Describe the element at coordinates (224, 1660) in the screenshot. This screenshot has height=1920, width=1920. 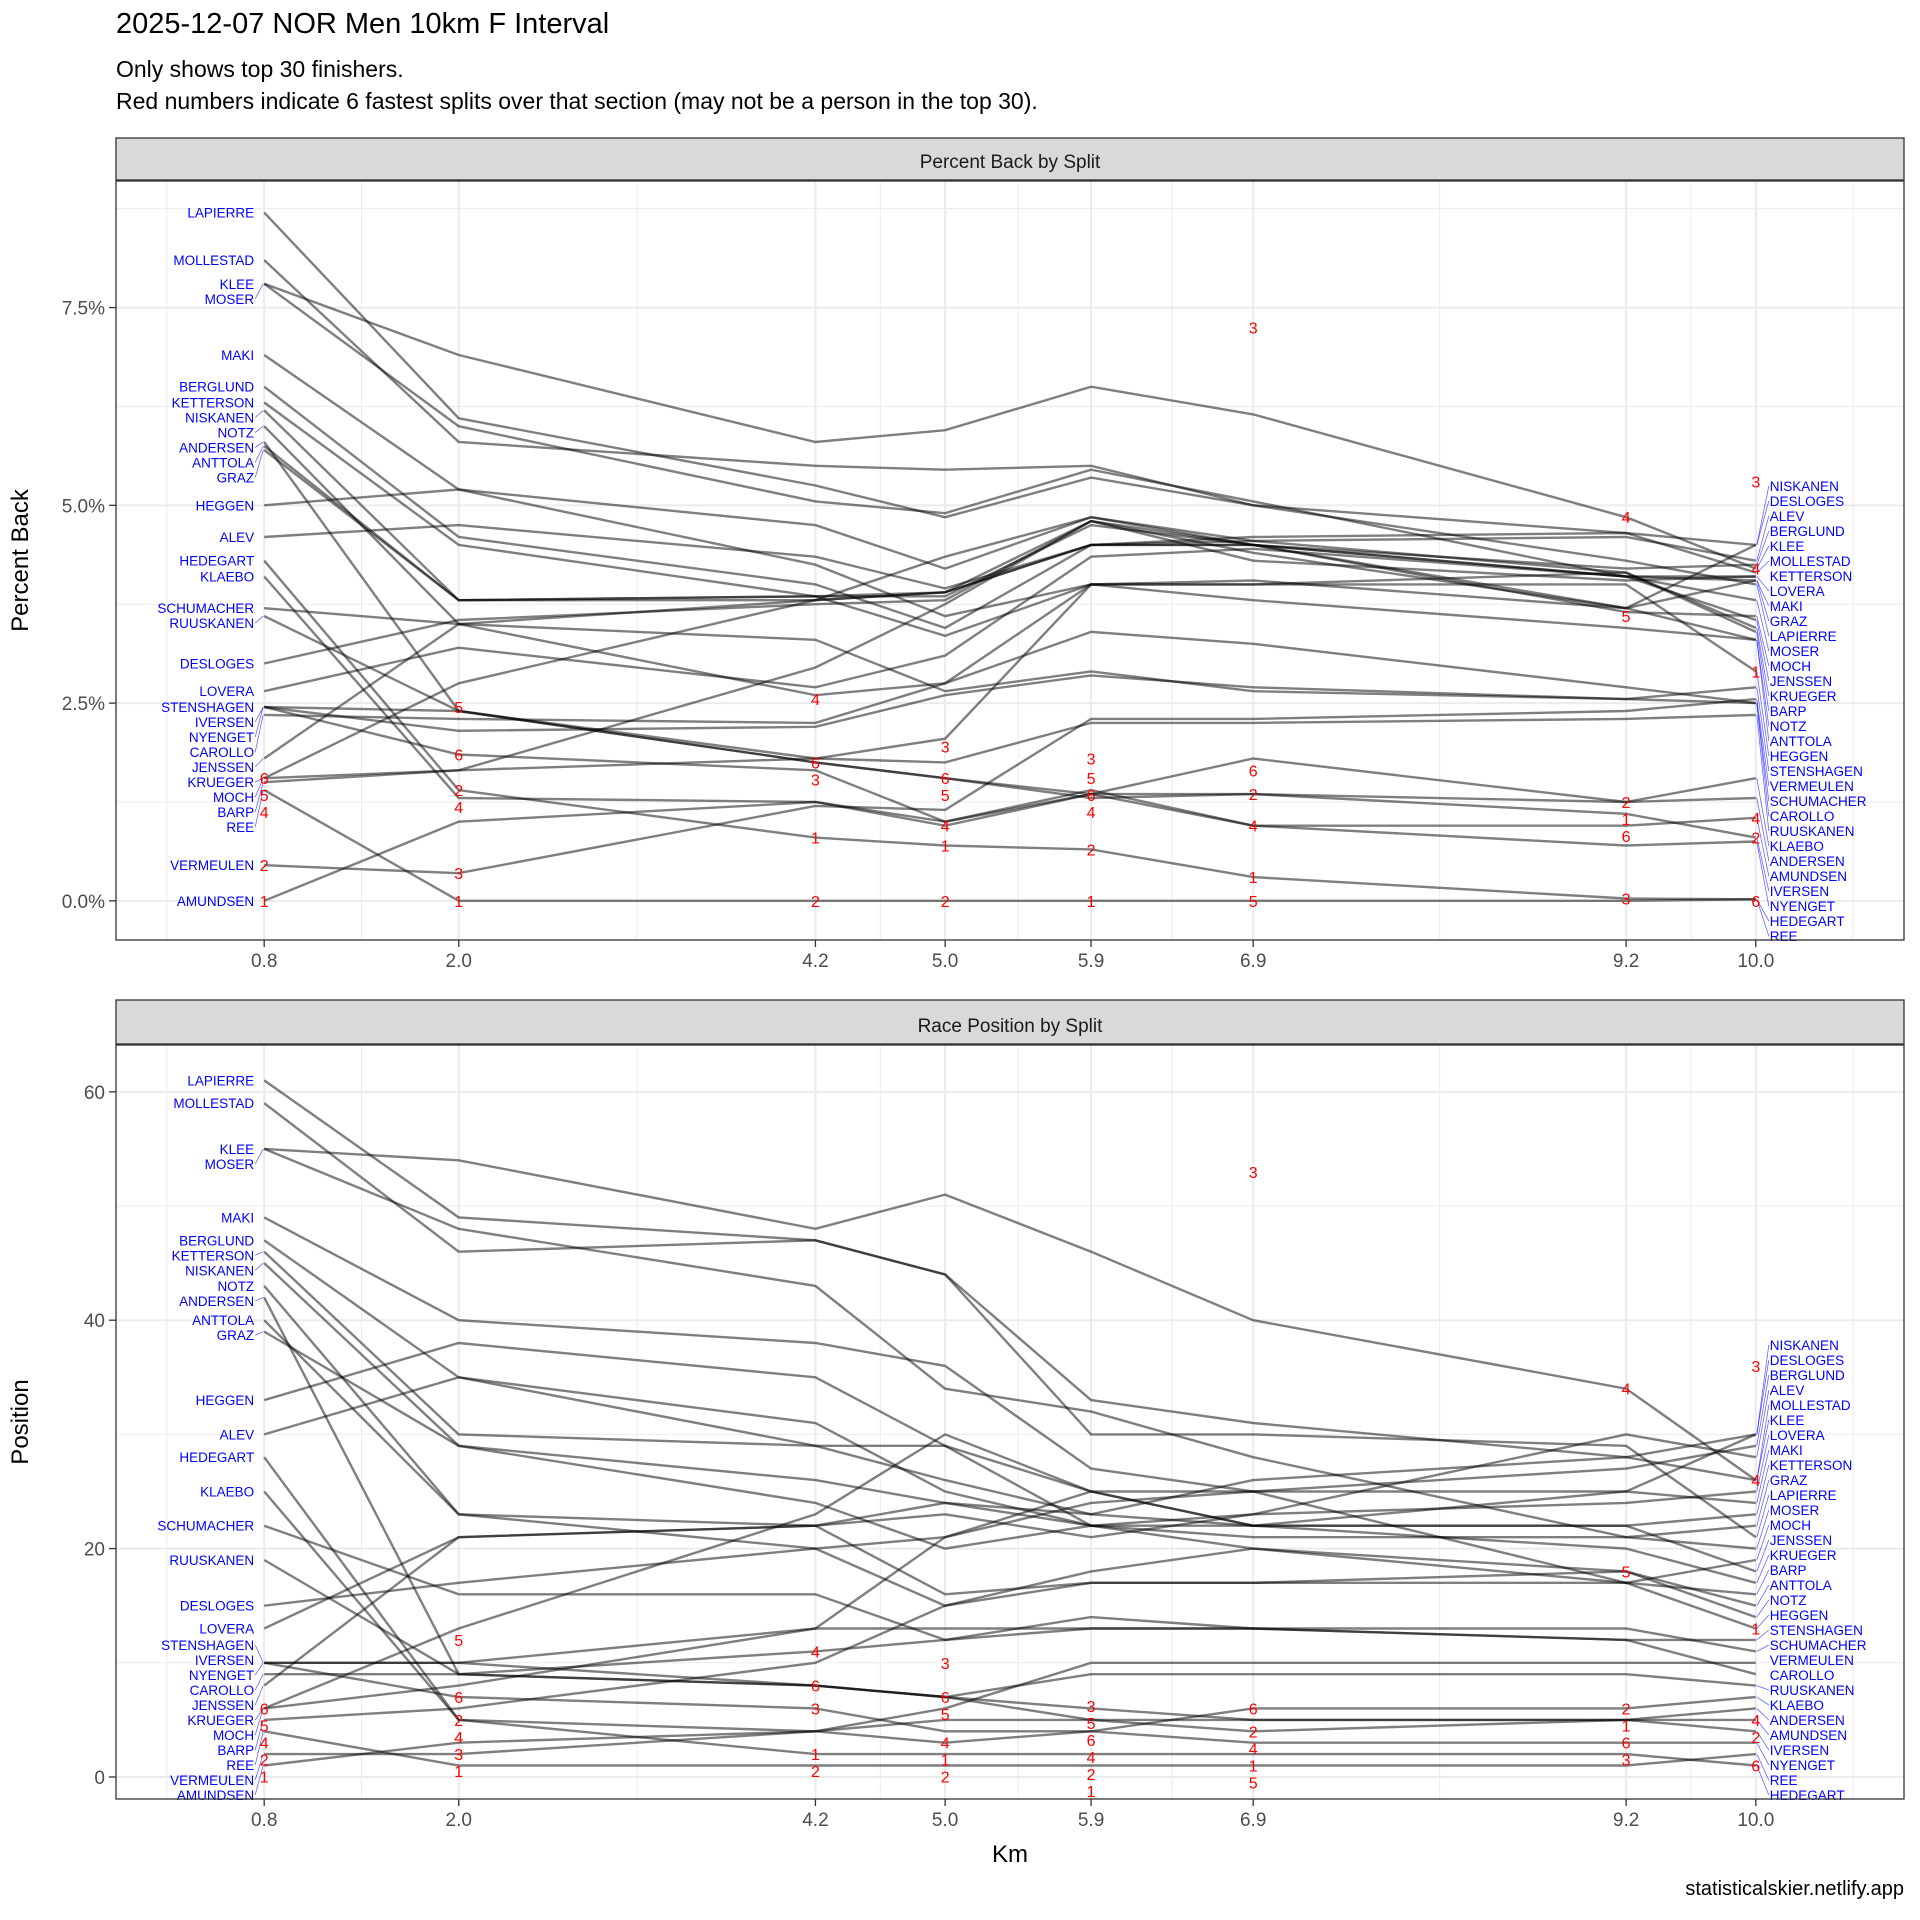
I see `panel-2-start-label: IVERSEN` at that location.